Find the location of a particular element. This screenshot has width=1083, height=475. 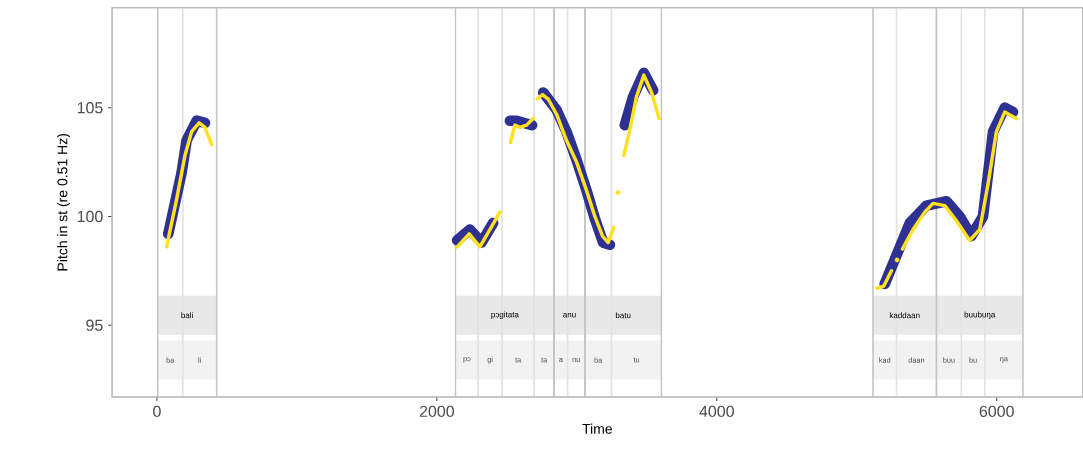

y-axis-title: Pitch in st (re 0.51 Hz) is located at coordinates (64, 202).